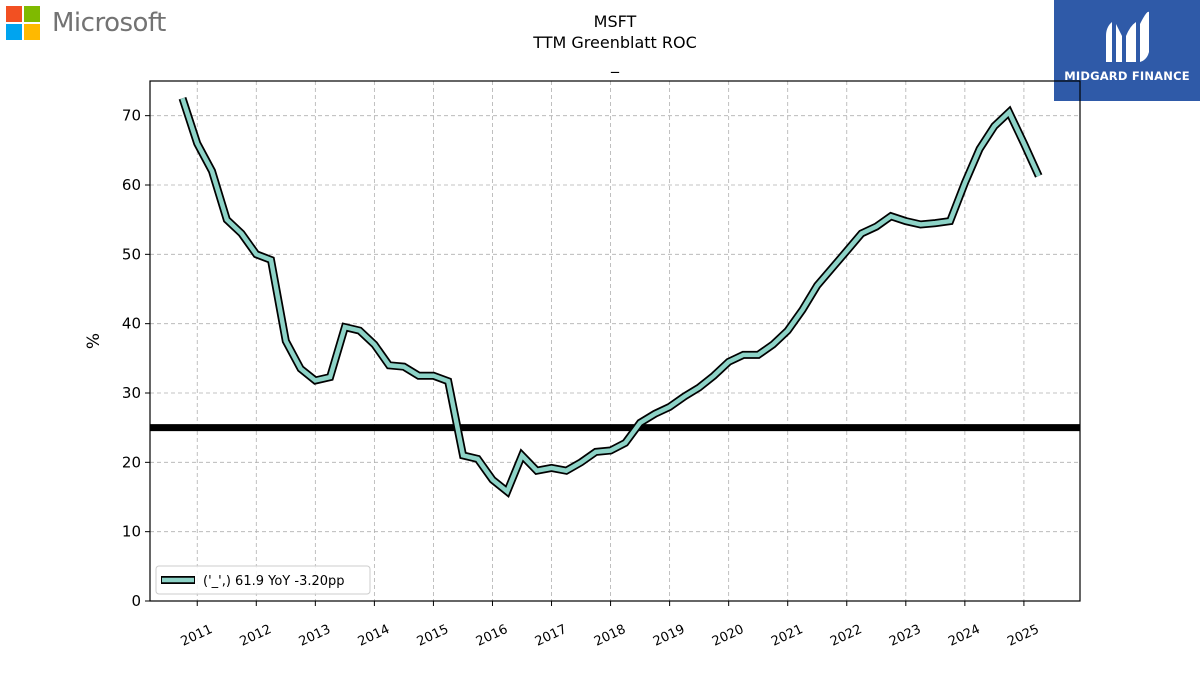 This screenshot has width=1200, height=675. Describe the element at coordinates (846, 636) in the screenshot. I see `x-tick-label: 2022` at that location.